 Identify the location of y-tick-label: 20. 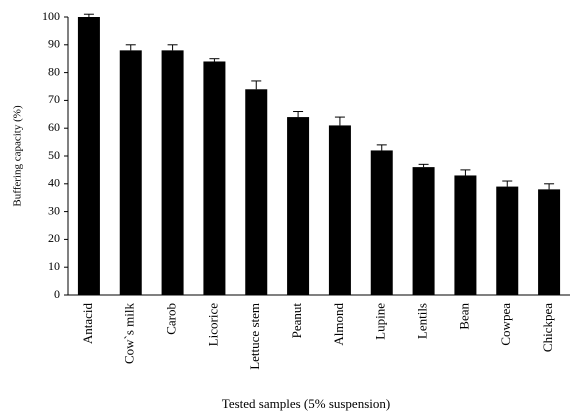
(54, 238).